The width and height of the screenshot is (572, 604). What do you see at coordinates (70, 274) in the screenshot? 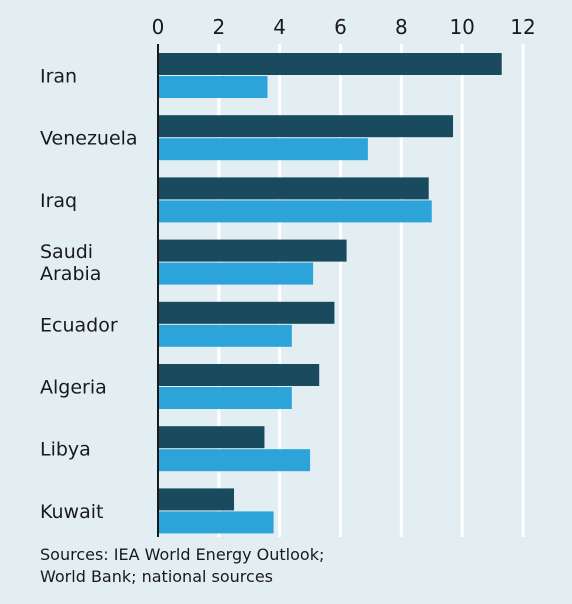
I see `category-label: Arabia` at bounding box center [70, 274].